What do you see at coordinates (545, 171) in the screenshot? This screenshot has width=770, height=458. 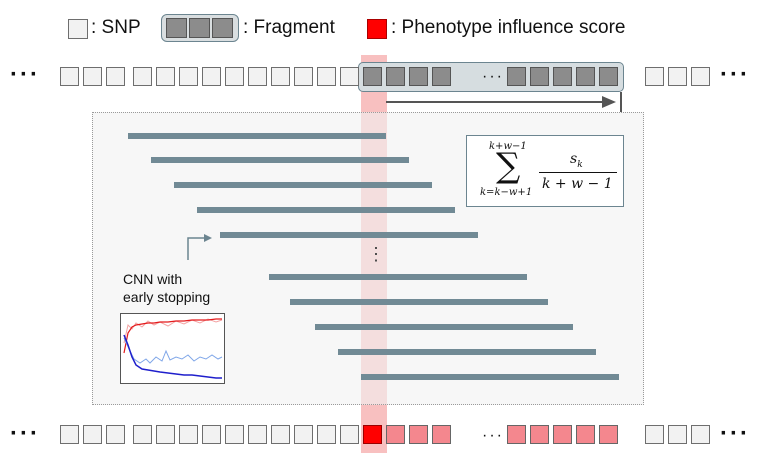 I see `formula-box: k+w−1 ∑ k=k−w+1 sk k + w − 1` at bounding box center [545, 171].